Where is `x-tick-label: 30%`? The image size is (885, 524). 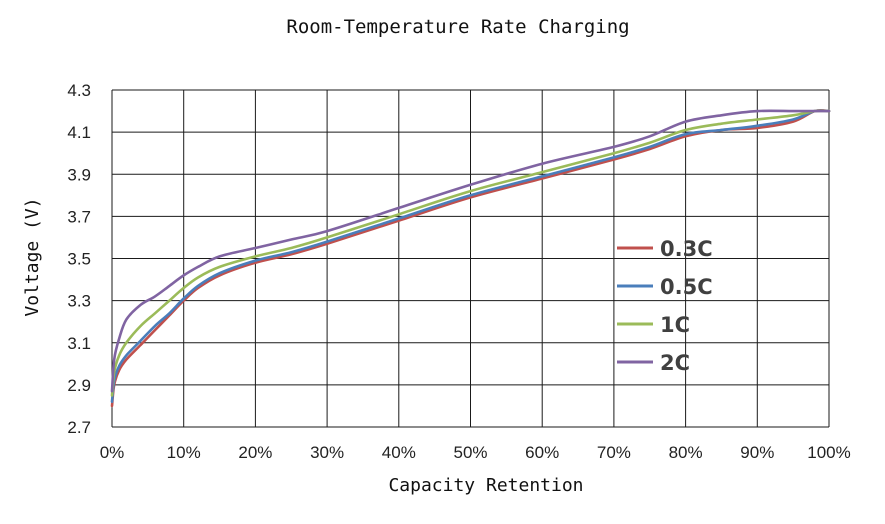
x-tick-label: 30% is located at coordinates (327, 452).